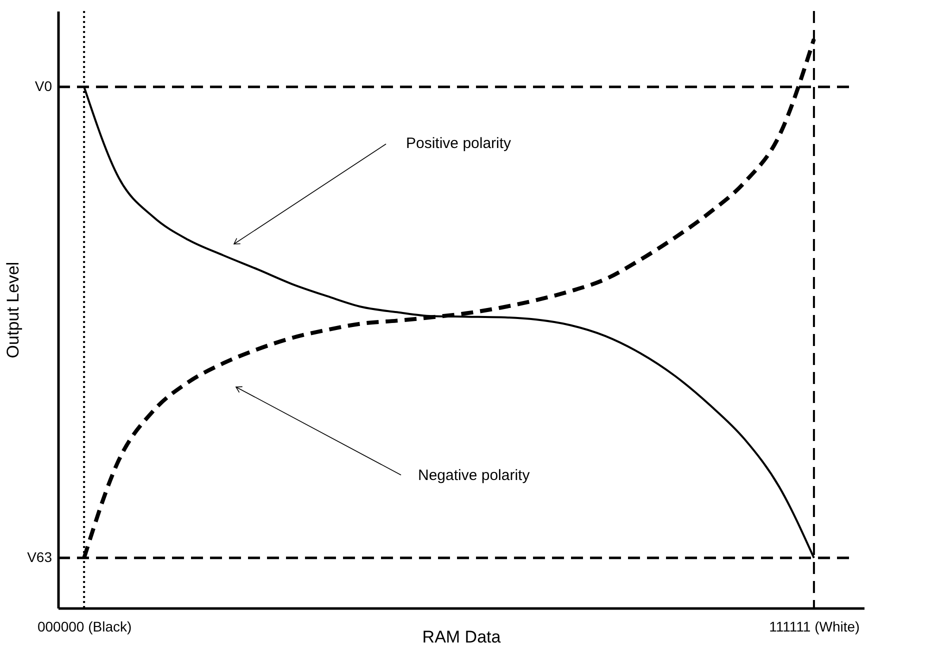 The image size is (926, 649). I want to click on annotation: Positive polarity, so click(459, 143).